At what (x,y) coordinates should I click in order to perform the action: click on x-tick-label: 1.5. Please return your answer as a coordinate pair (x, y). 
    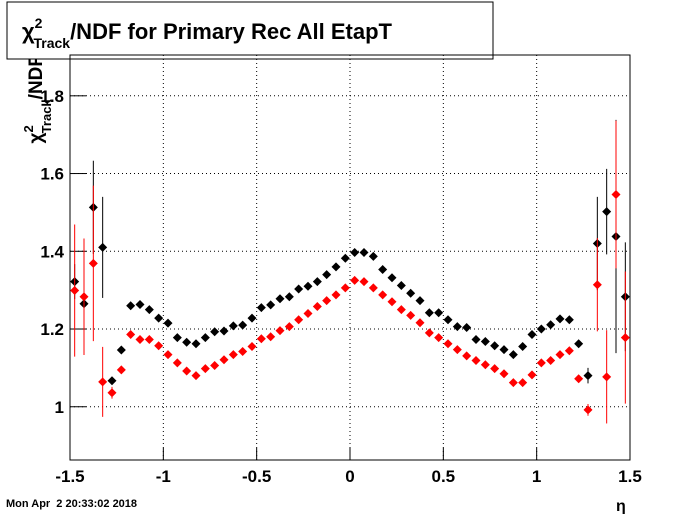
    Looking at the image, I should click on (630, 476).